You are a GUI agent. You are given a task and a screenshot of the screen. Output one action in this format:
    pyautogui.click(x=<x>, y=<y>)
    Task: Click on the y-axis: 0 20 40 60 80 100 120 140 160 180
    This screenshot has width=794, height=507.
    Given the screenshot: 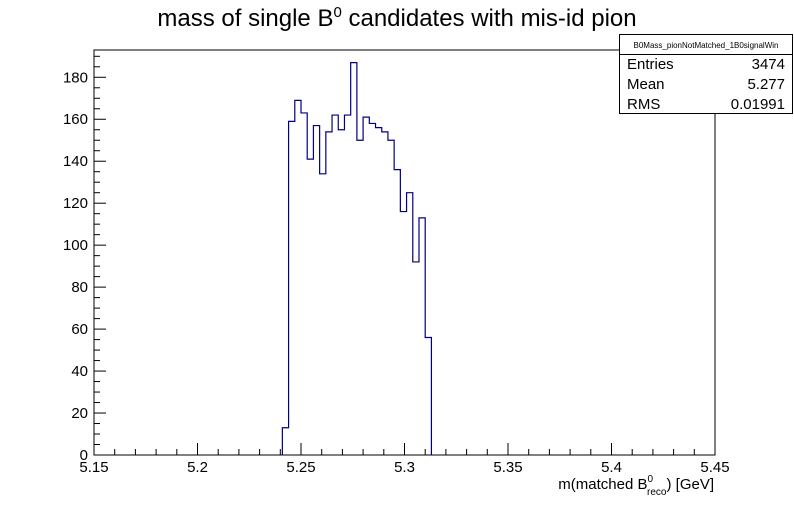 What is the action you would take?
    pyautogui.click(x=84, y=259)
    